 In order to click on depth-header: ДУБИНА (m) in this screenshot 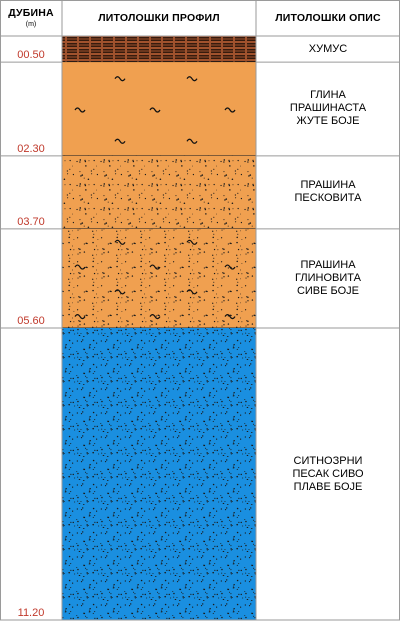, I will do `click(31, 17)`.